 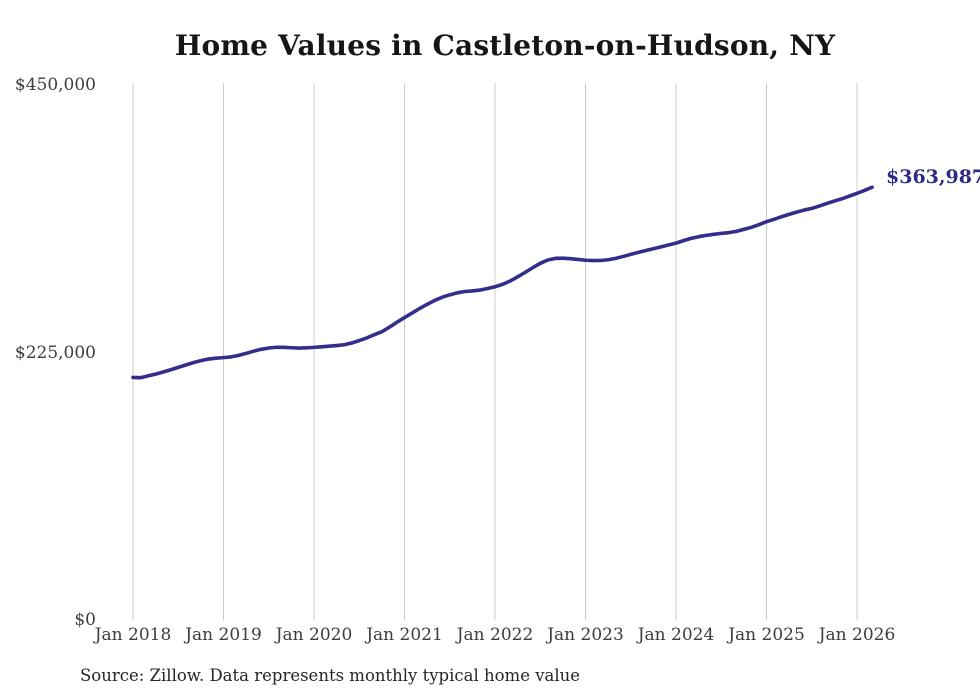 What do you see at coordinates (505, 45) in the screenshot?
I see `chart-title: Home Values in Castleton-on-Hudson, NY` at bounding box center [505, 45].